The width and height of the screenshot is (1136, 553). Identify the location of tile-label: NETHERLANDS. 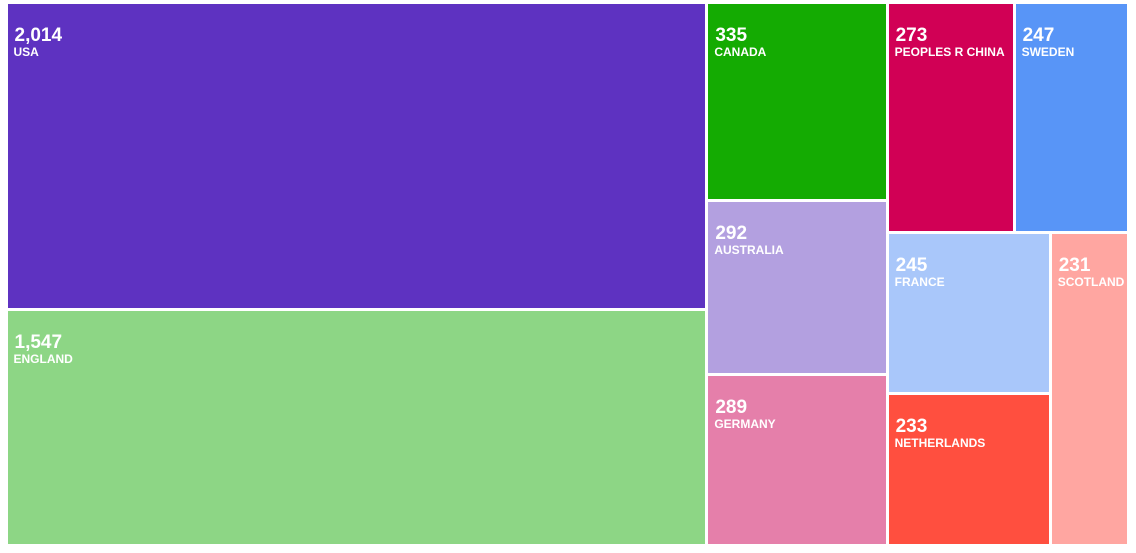
(940, 442).